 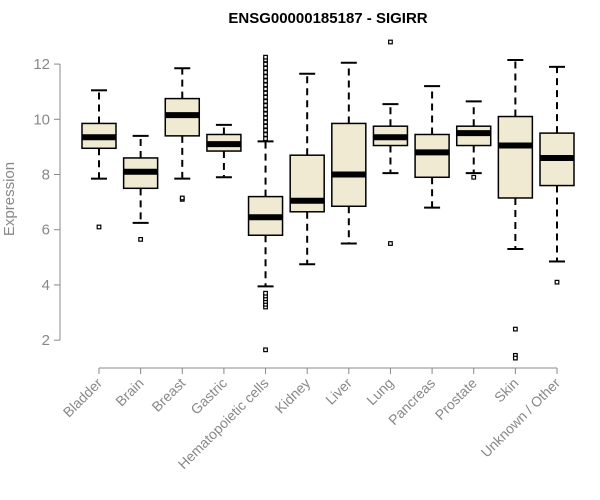 I want to click on box-pancreas, so click(x=432, y=147).